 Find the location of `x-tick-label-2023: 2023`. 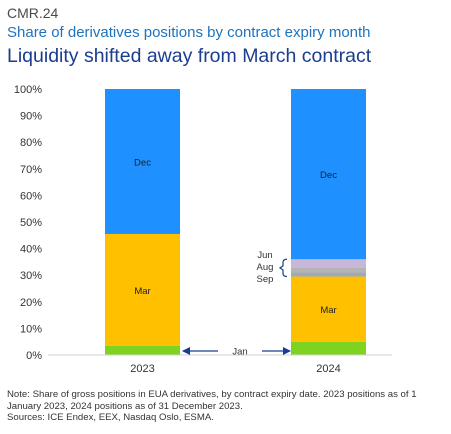

x-tick-label-2023: 2023 is located at coordinates (142, 369).